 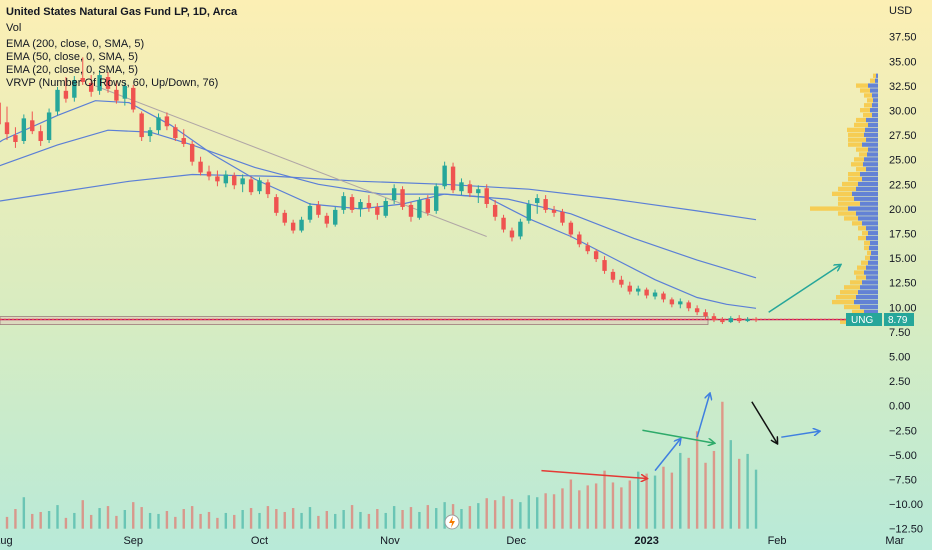 What do you see at coordinates (678, 436) in the screenshot?
I see `green-arrow` at bounding box center [678, 436].